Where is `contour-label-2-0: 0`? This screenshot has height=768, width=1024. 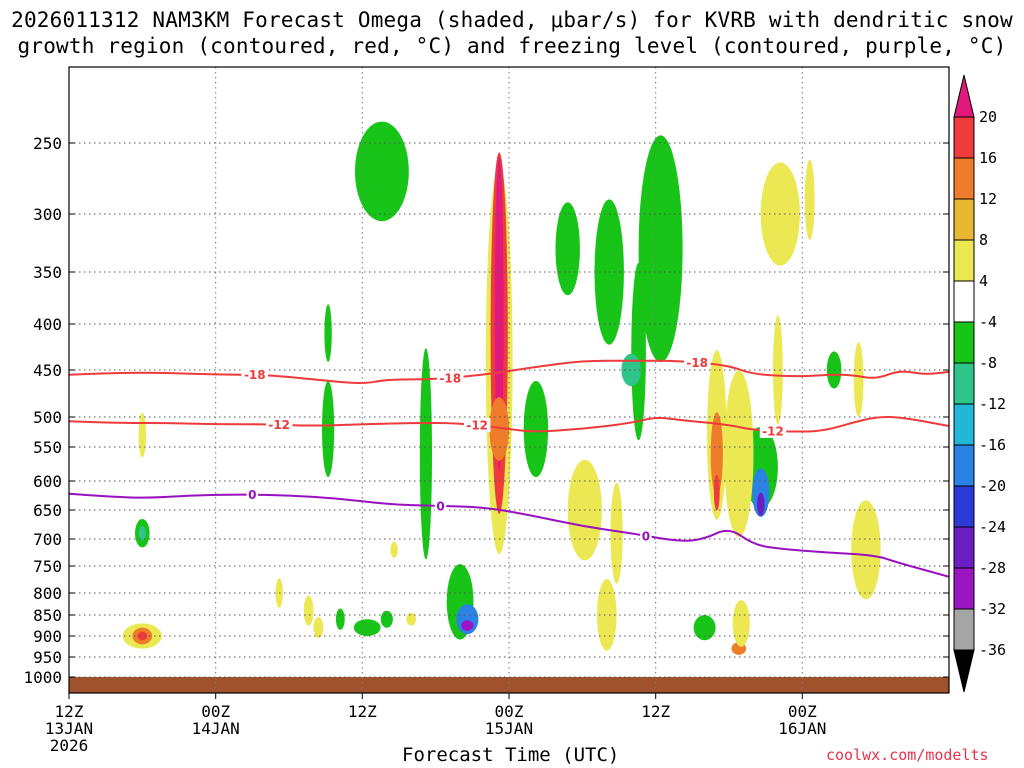
contour-label-2-0: 0 is located at coordinates (252, 495).